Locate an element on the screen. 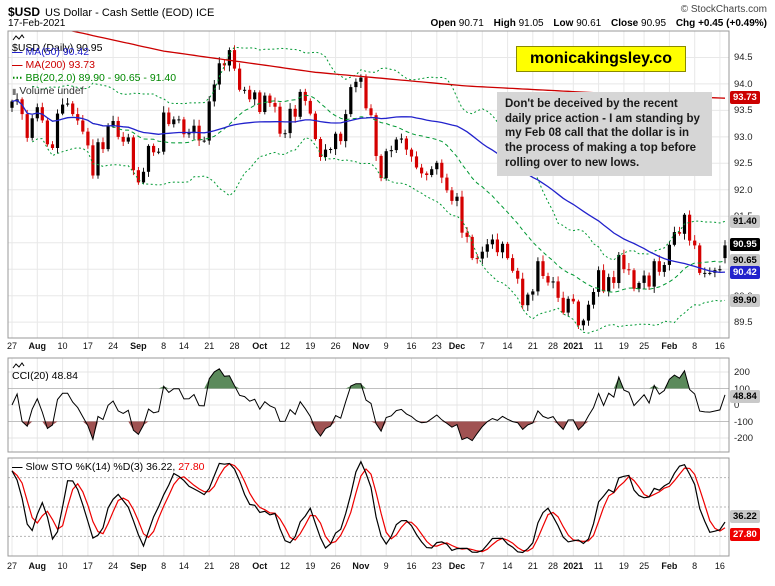 Image resolution: width=775 pixels, height=586 pixels. volume-icon: ▮ is located at coordinates (14, 91).